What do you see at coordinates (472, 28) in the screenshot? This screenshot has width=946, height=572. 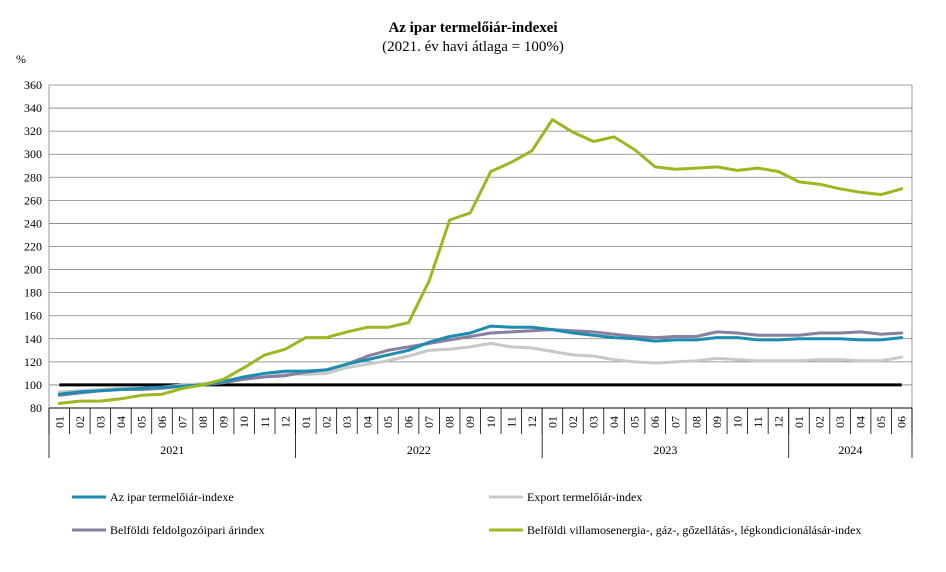 I see `chart-title: Az ipar termelőiár-indexei` at bounding box center [472, 28].